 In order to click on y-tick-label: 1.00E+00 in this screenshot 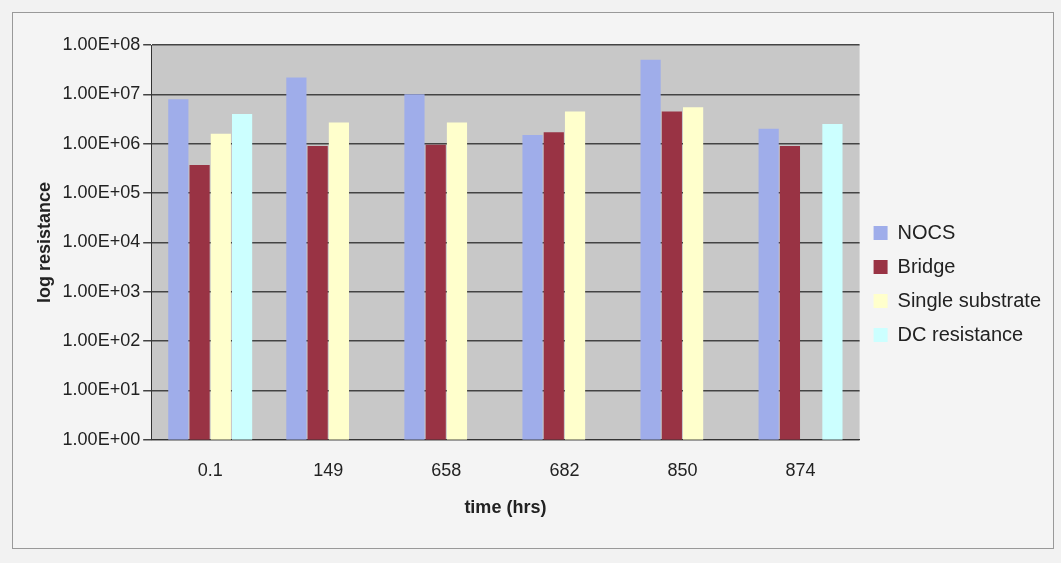, I will do `click(101, 438)`.